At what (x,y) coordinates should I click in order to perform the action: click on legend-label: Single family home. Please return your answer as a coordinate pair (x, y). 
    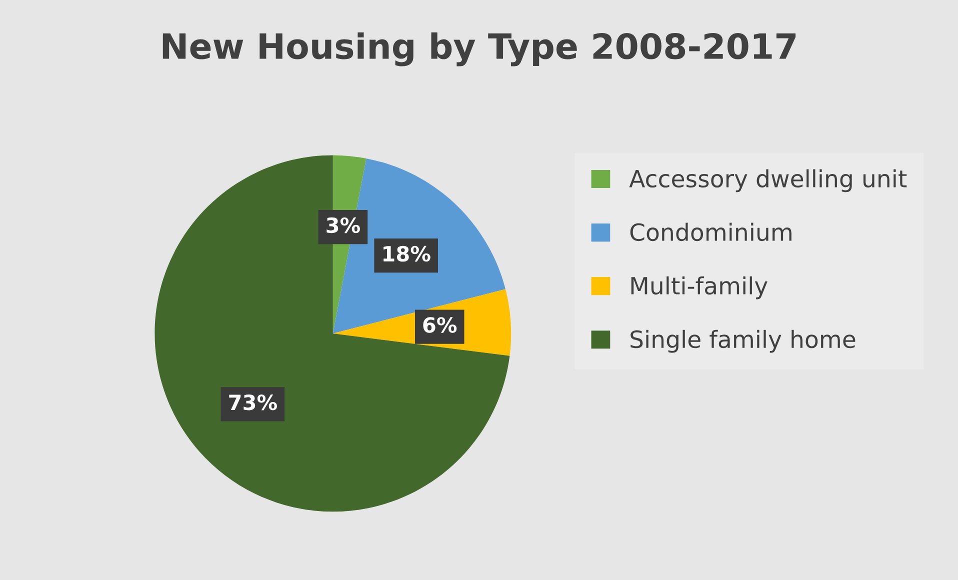
    Looking at the image, I should click on (743, 341).